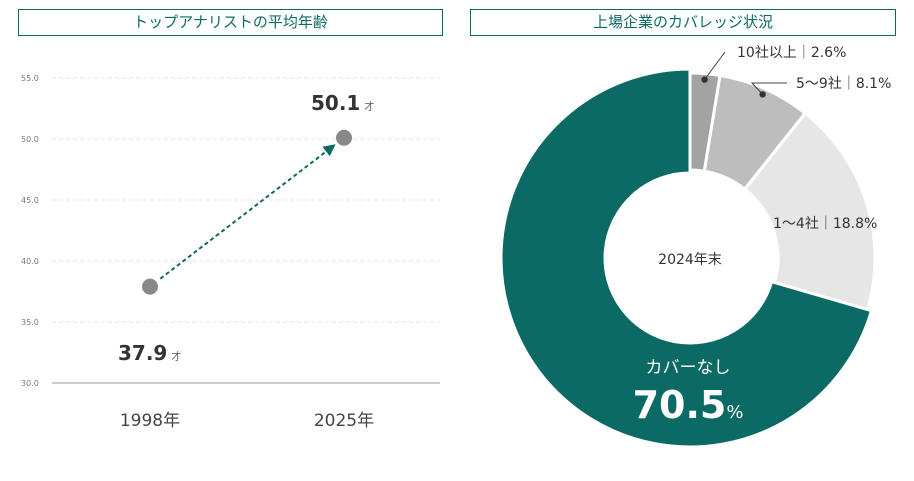 The width and height of the screenshot is (914, 481). What do you see at coordinates (30, 383) in the screenshot?
I see `y-tick-label: 30.0` at bounding box center [30, 383].